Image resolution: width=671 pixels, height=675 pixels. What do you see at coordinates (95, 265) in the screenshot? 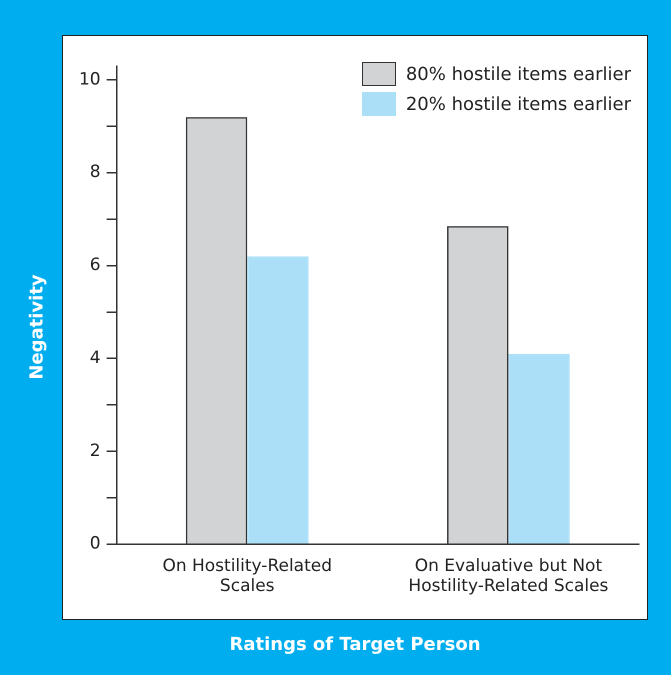
I see `y-tick-label: 6` at bounding box center [95, 265].